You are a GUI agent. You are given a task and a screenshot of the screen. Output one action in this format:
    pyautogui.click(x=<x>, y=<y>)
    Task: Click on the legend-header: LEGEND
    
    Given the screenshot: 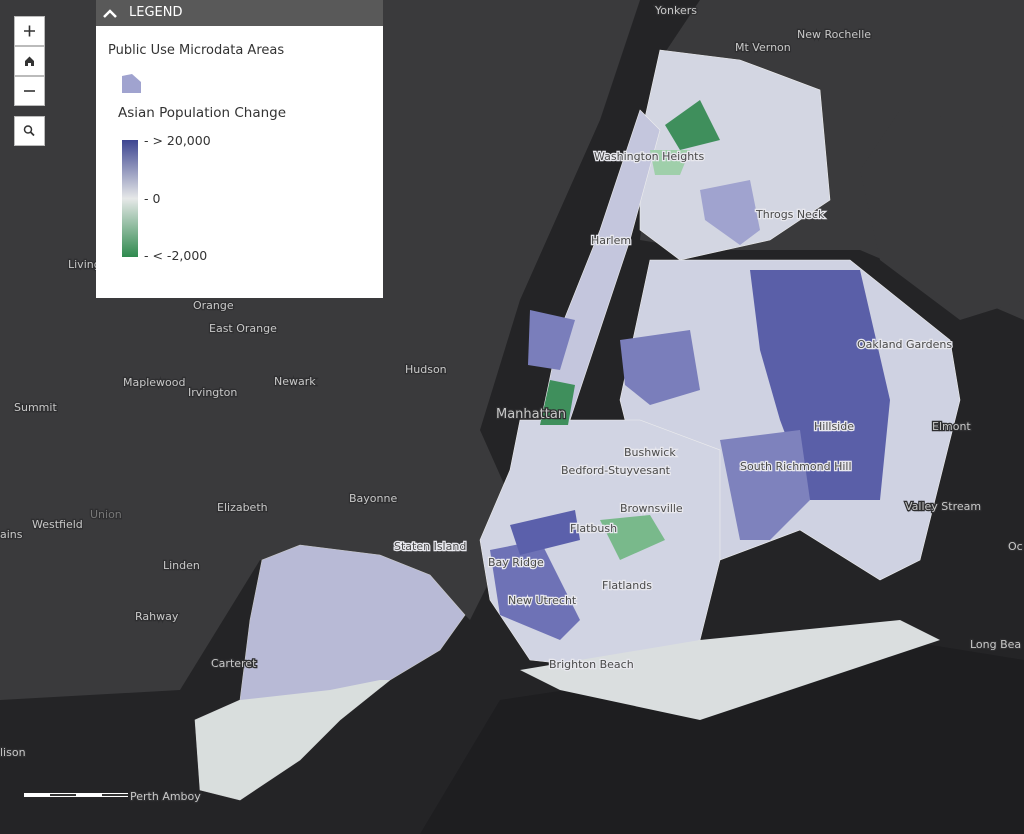 What is the action you would take?
    pyautogui.click(x=239, y=13)
    